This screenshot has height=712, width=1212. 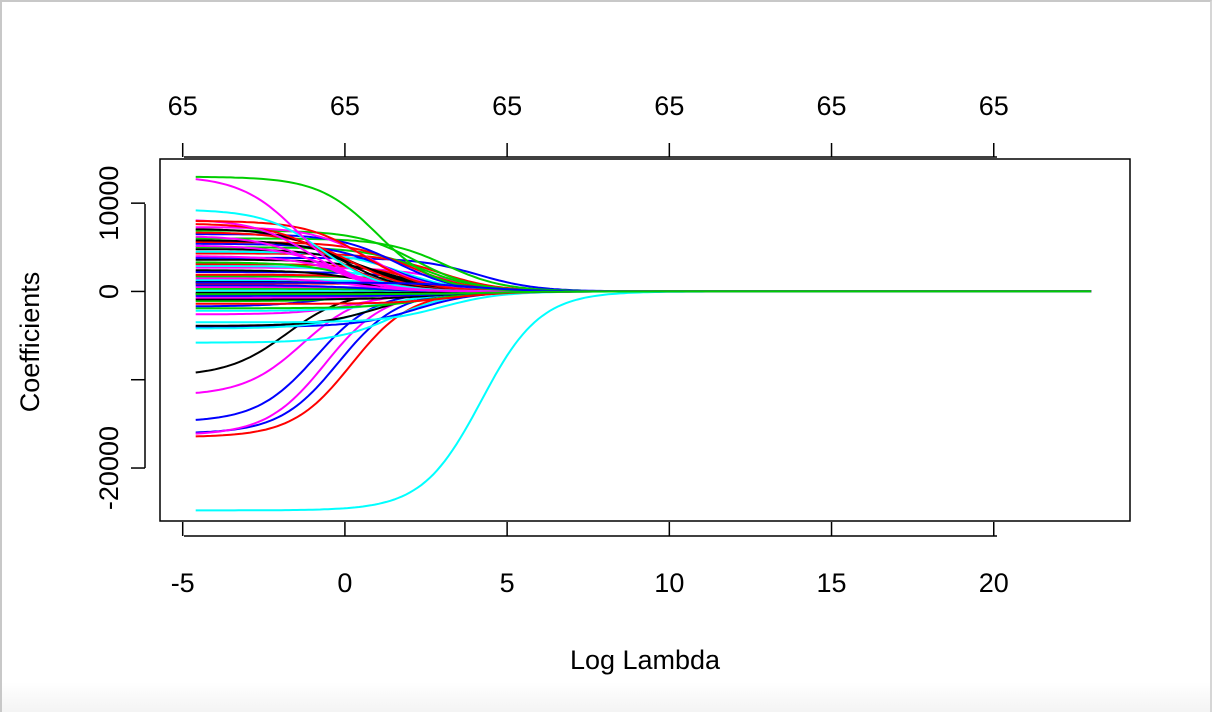 What do you see at coordinates (669, 583) in the screenshot?
I see `x-tick-label: 10` at bounding box center [669, 583].